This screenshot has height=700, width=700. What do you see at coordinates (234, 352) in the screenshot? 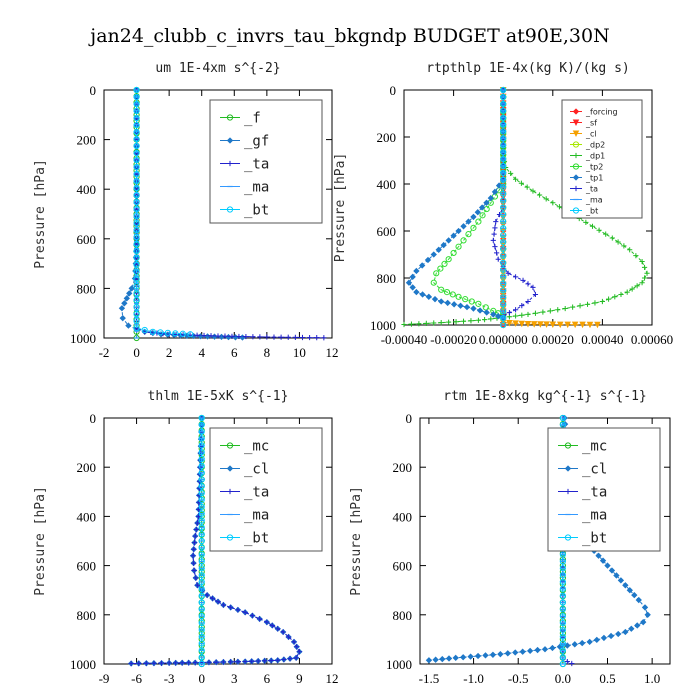
I see `xtick-label: 6` at bounding box center [234, 352].